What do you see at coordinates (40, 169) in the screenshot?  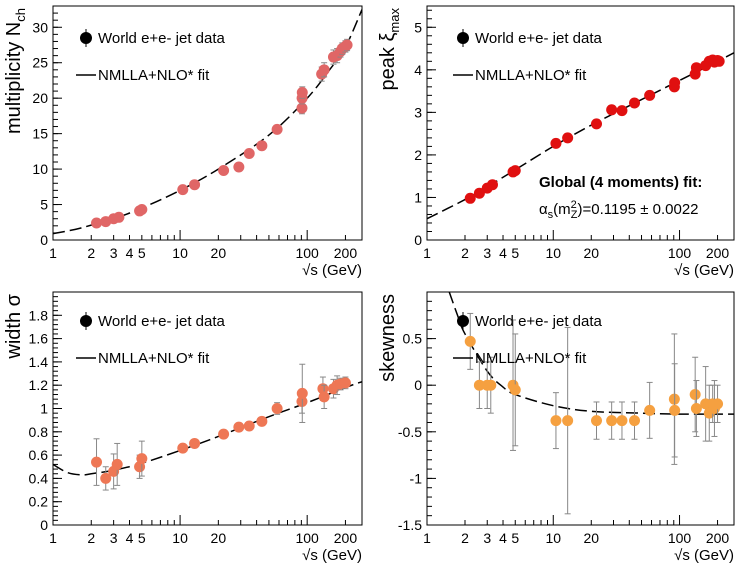 I see `y-tick-label: 10` at bounding box center [40, 169].